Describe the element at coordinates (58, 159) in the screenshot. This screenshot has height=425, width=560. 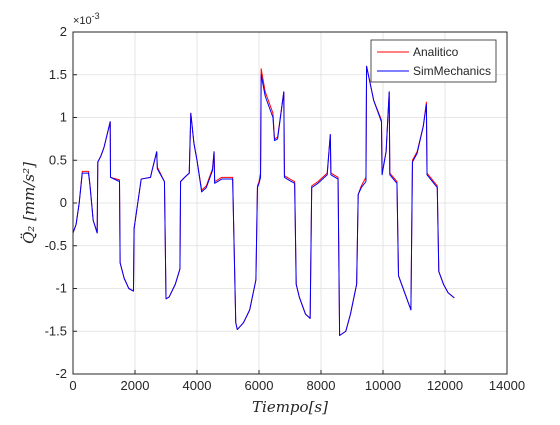
I see `y-tick-label: 0.5` at that location.